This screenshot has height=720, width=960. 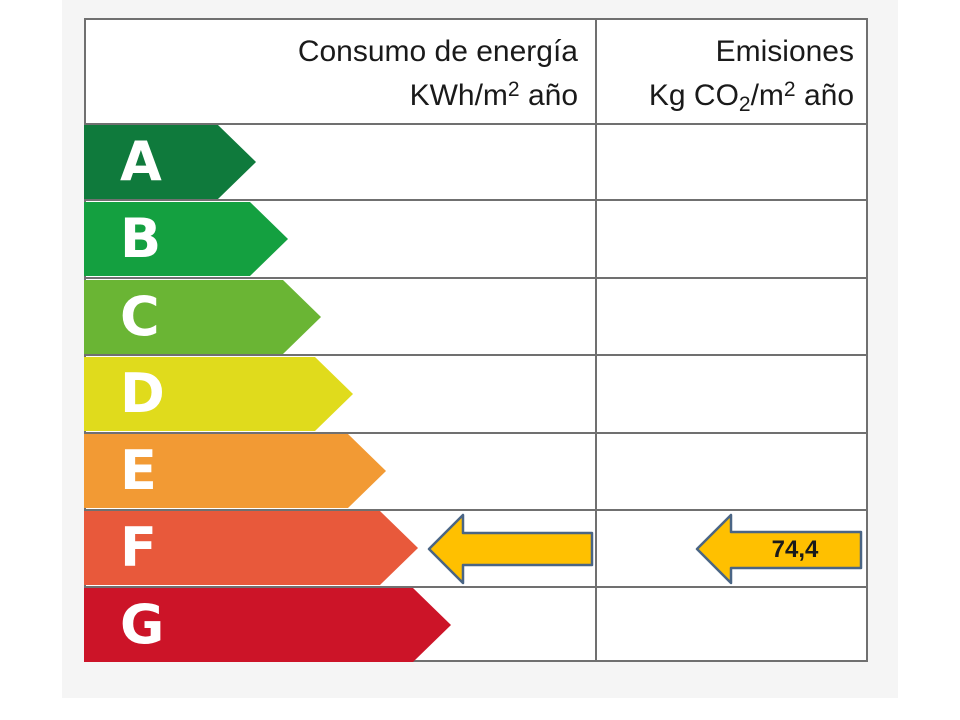 I want to click on band-letter: A, so click(x=141, y=161).